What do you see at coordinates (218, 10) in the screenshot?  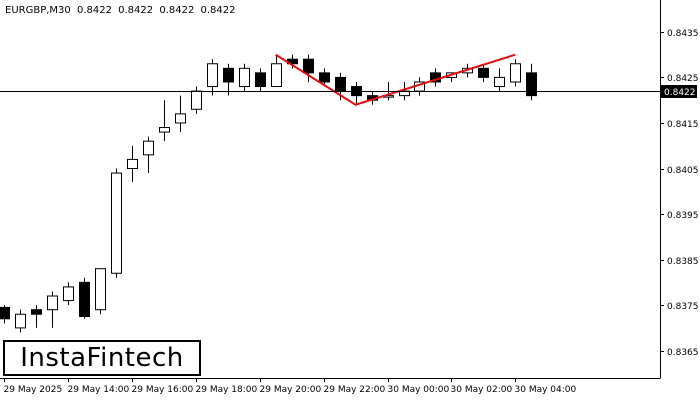 I see `ohlc-close: 0.8422` at bounding box center [218, 10].